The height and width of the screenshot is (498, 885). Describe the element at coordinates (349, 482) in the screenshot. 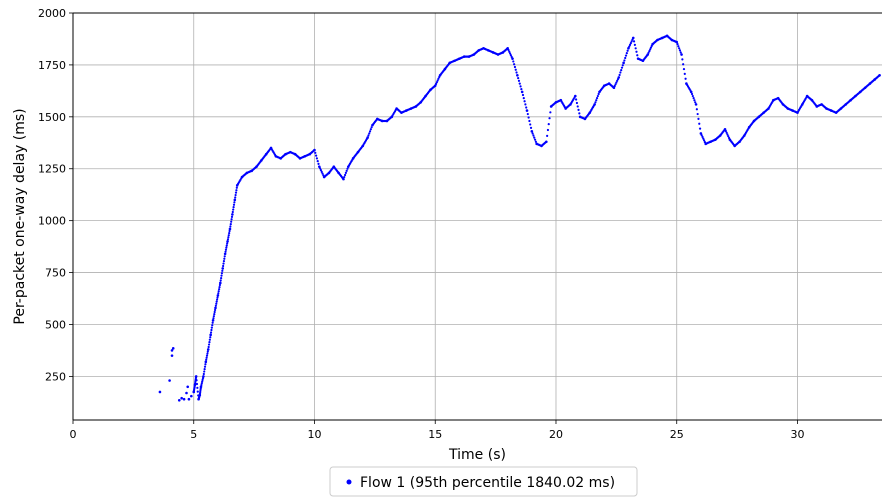

I see `legend-marker` at that location.